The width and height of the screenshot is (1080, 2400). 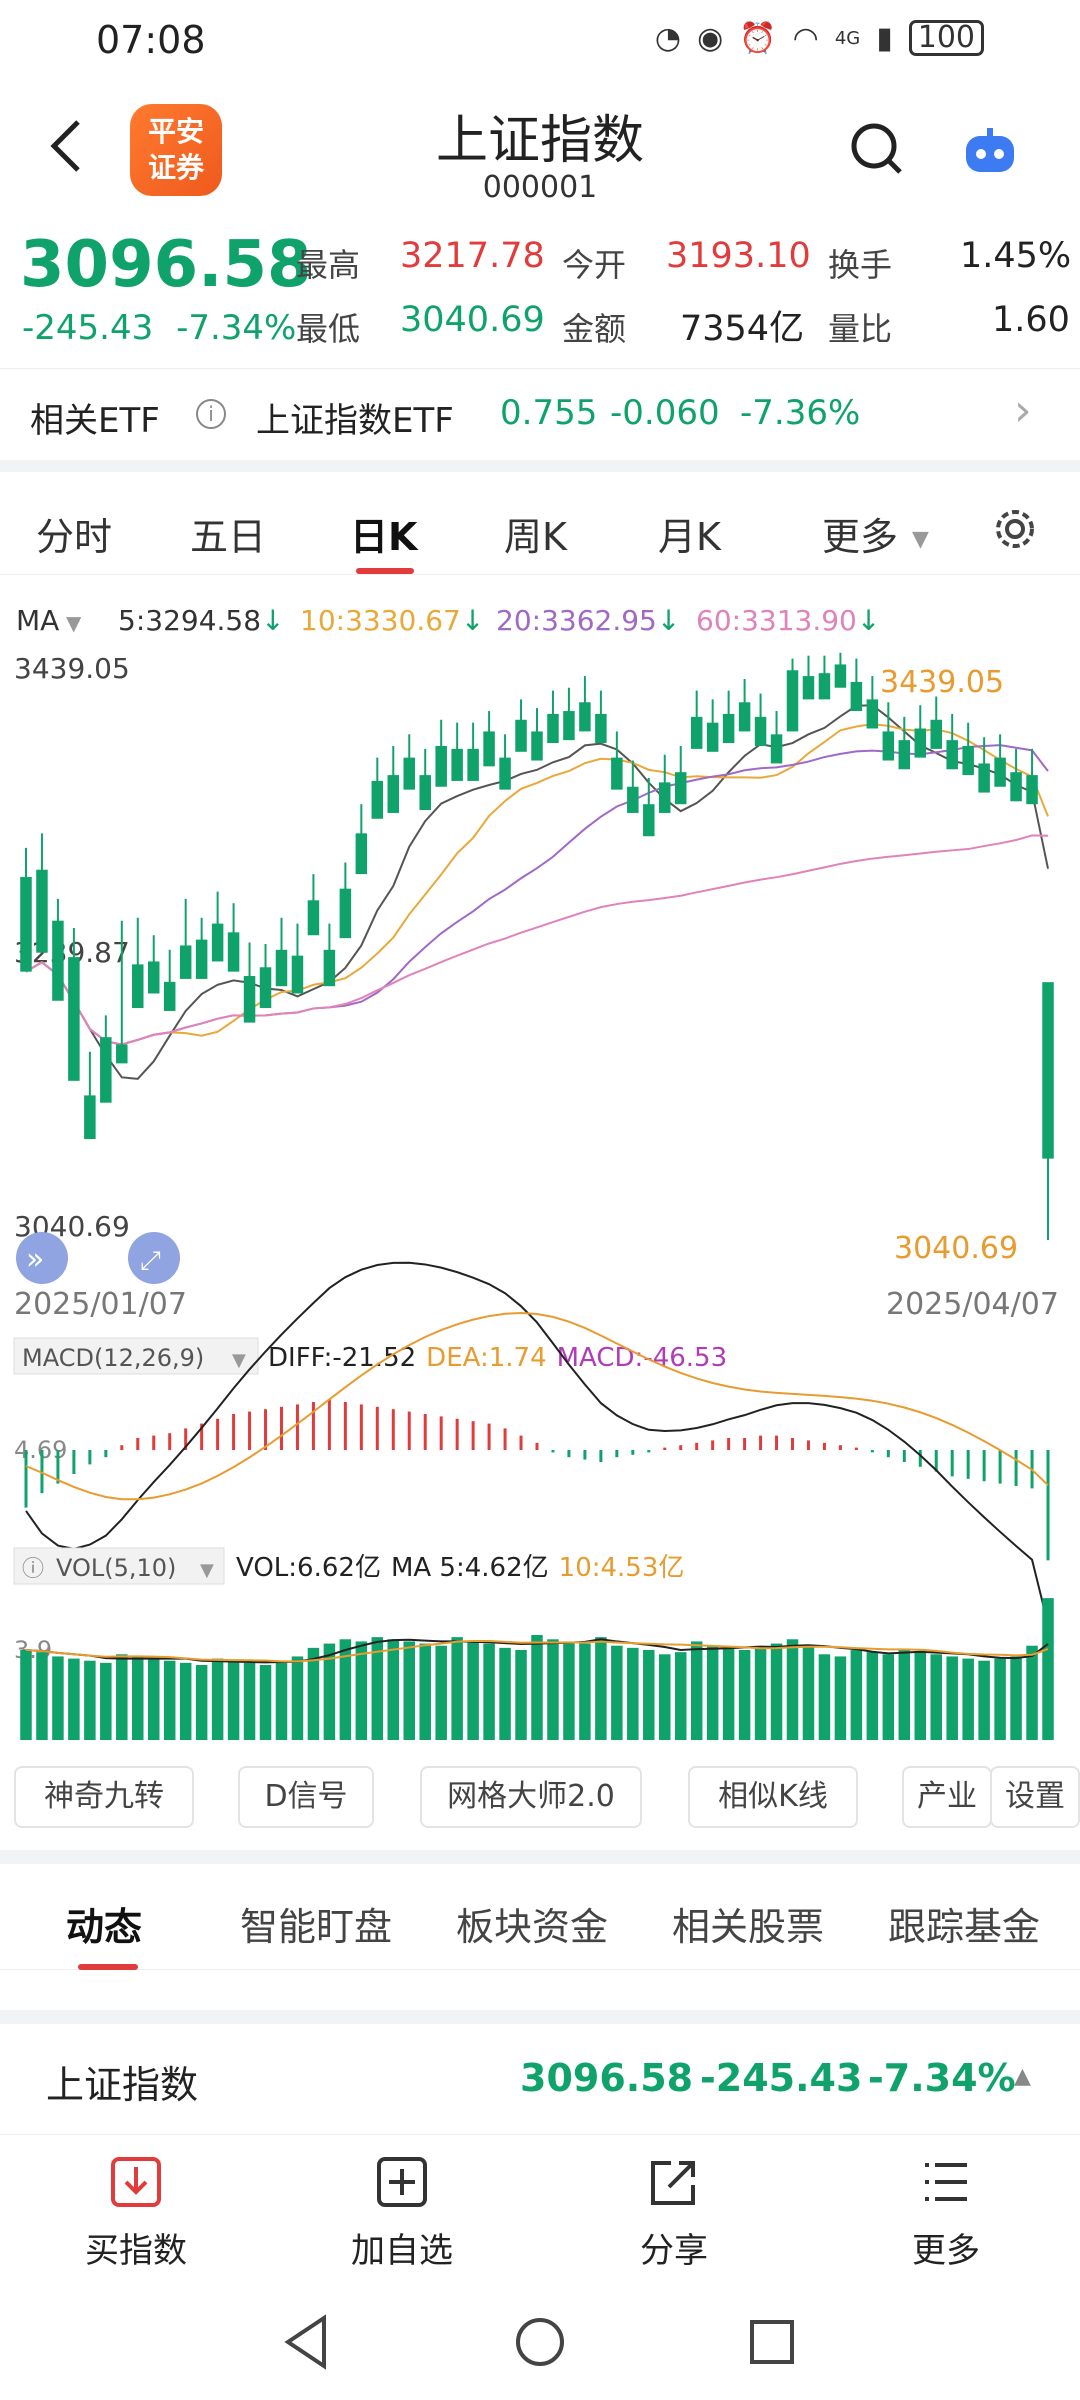 What do you see at coordinates (876, 148) in the screenshot?
I see `search-button` at bounding box center [876, 148].